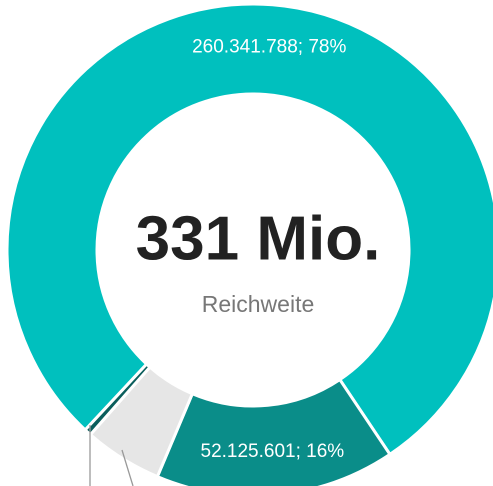 The image size is (493, 486). Describe the element at coordinates (127, 467) in the screenshot. I see `leader-line` at that location.